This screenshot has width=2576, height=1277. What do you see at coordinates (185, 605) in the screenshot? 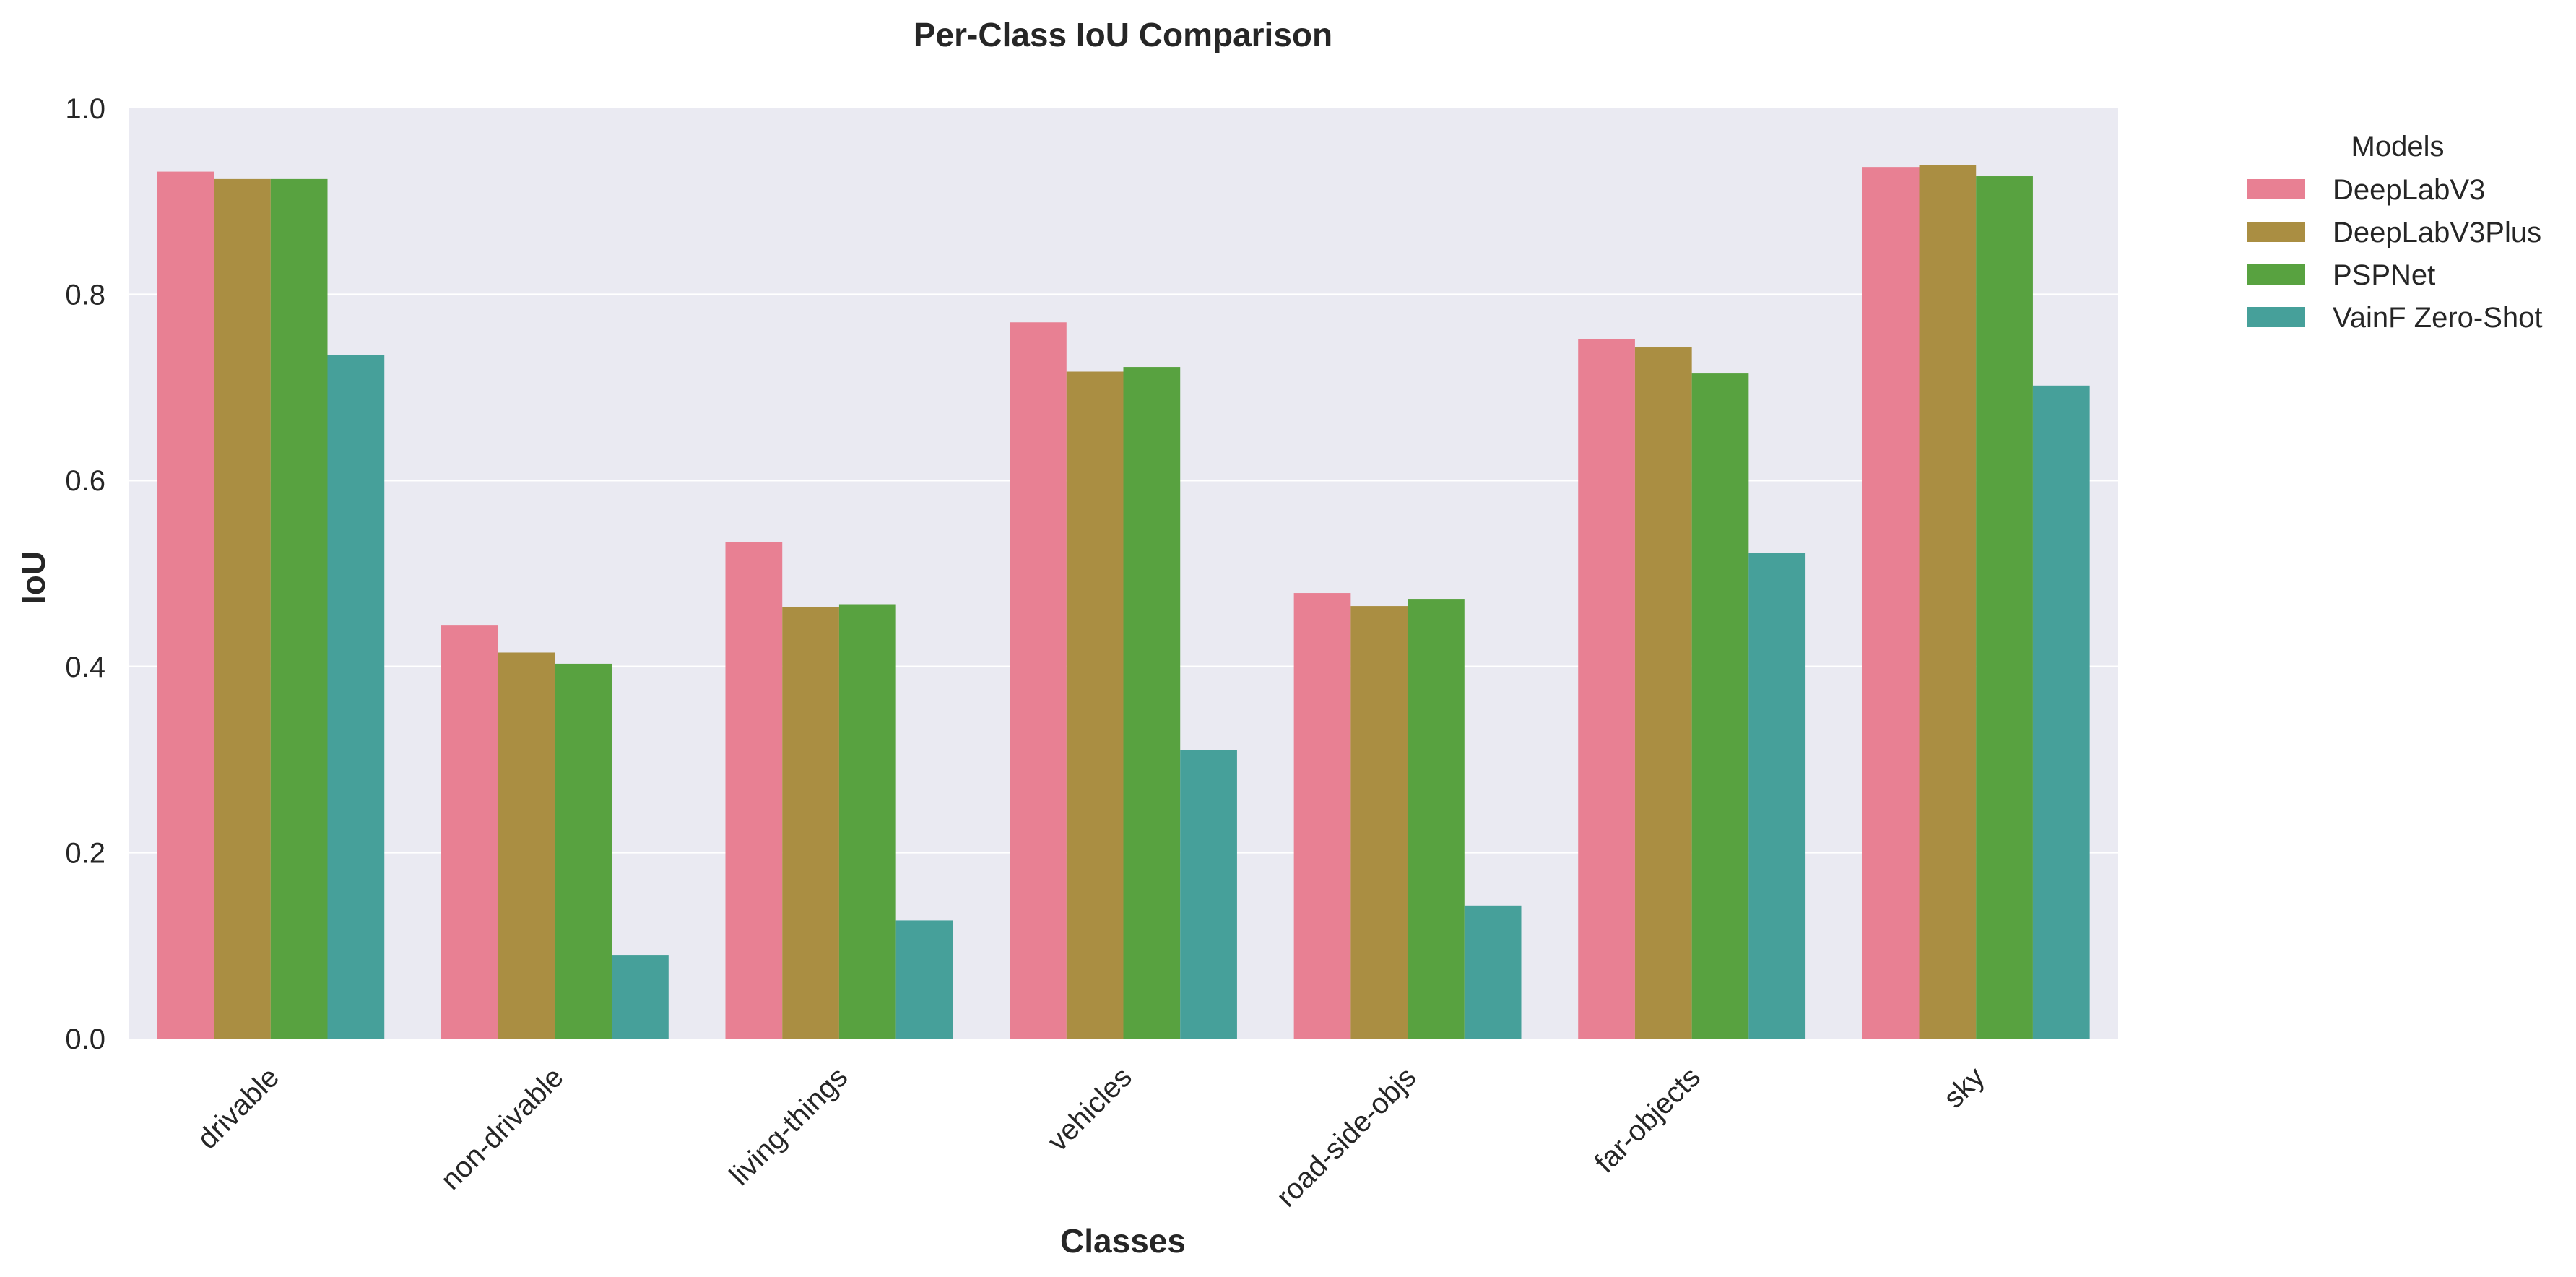
I see `bar-deeplabv3-drivable` at bounding box center [185, 605].